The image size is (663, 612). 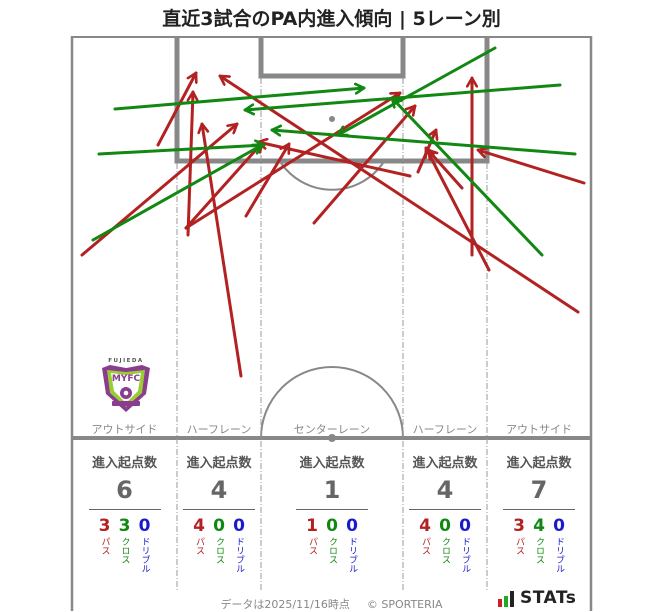 What do you see at coordinates (539, 490) in the screenshot?
I see `stat-total: 7` at bounding box center [539, 490].